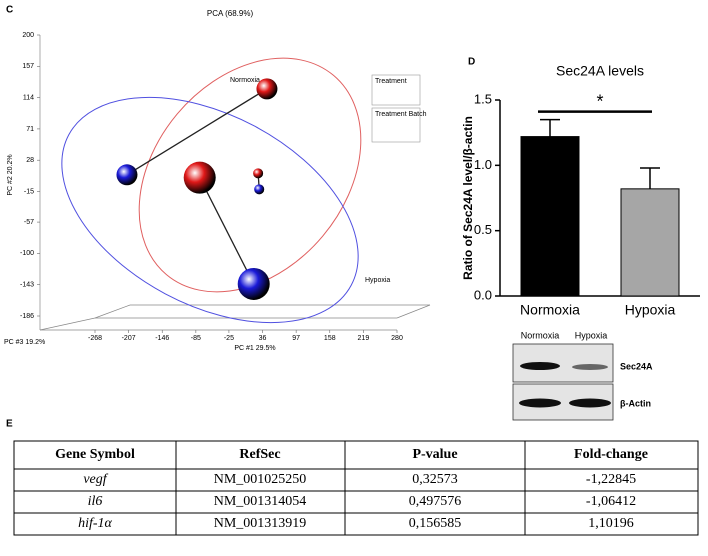 The height and width of the screenshot is (556, 708). I want to click on x-tick-label: 219, so click(364, 338).